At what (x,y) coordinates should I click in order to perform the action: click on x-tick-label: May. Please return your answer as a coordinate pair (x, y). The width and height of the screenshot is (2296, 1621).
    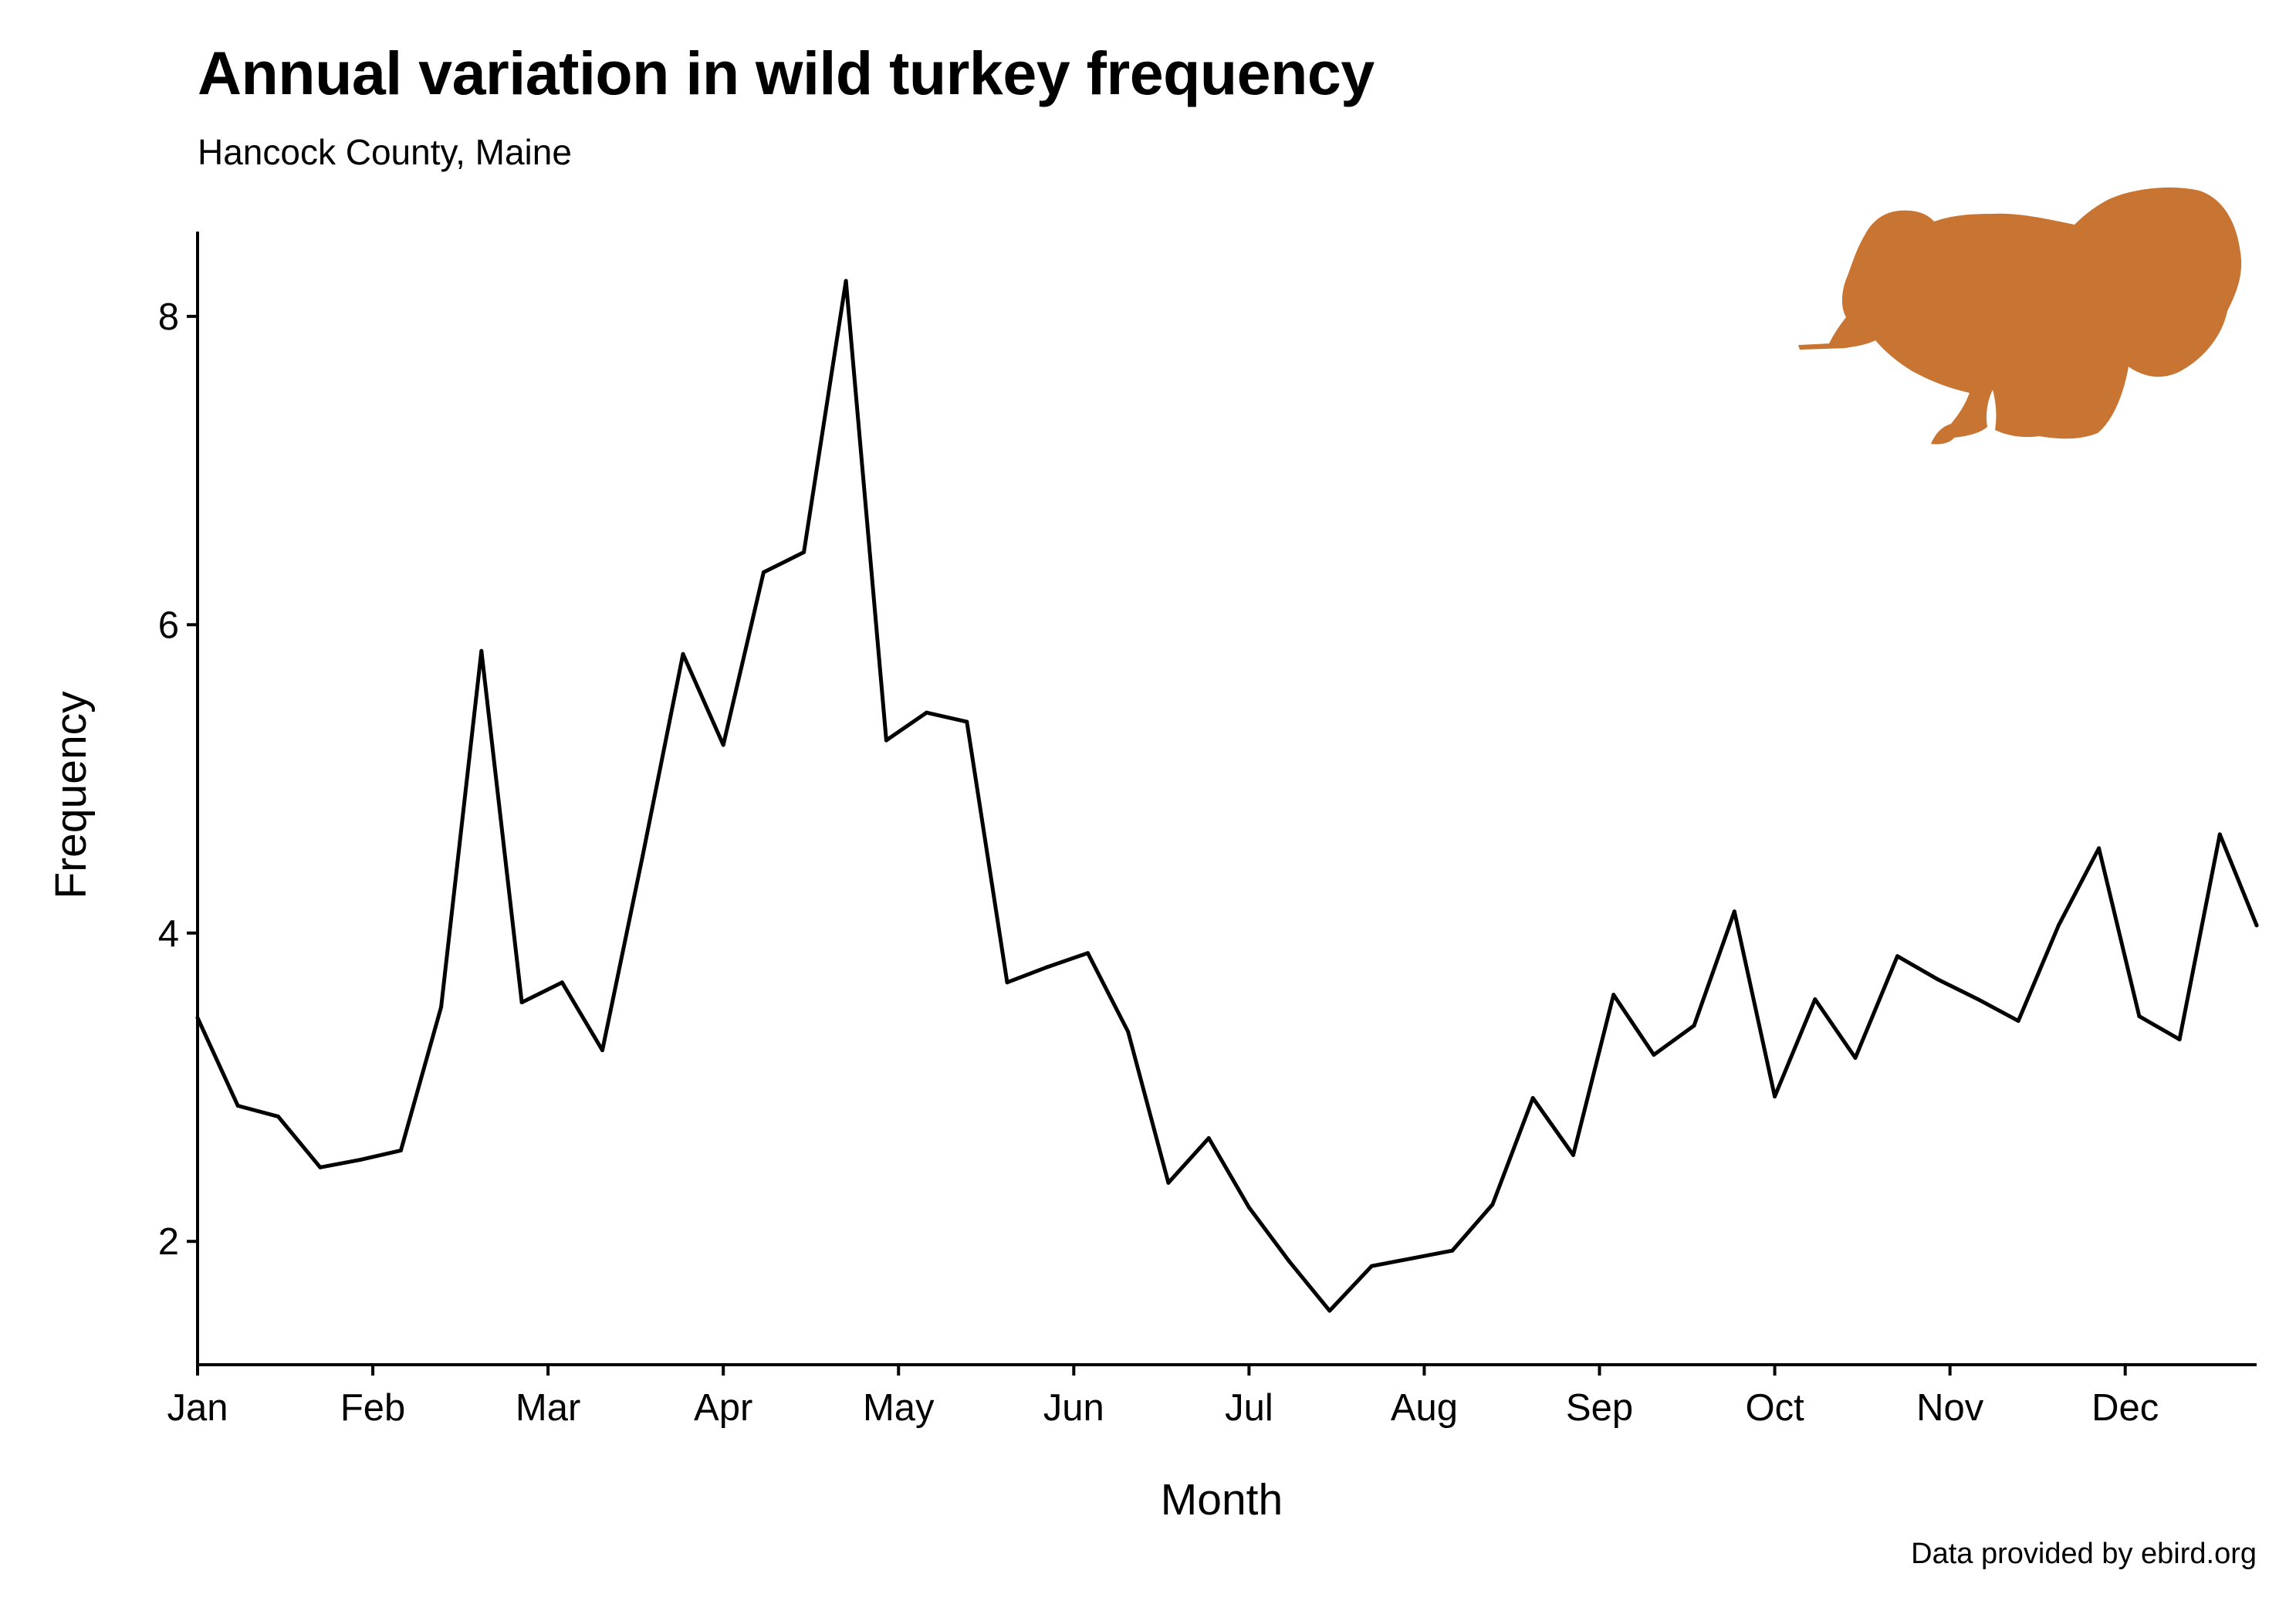
    Looking at the image, I should click on (899, 1408).